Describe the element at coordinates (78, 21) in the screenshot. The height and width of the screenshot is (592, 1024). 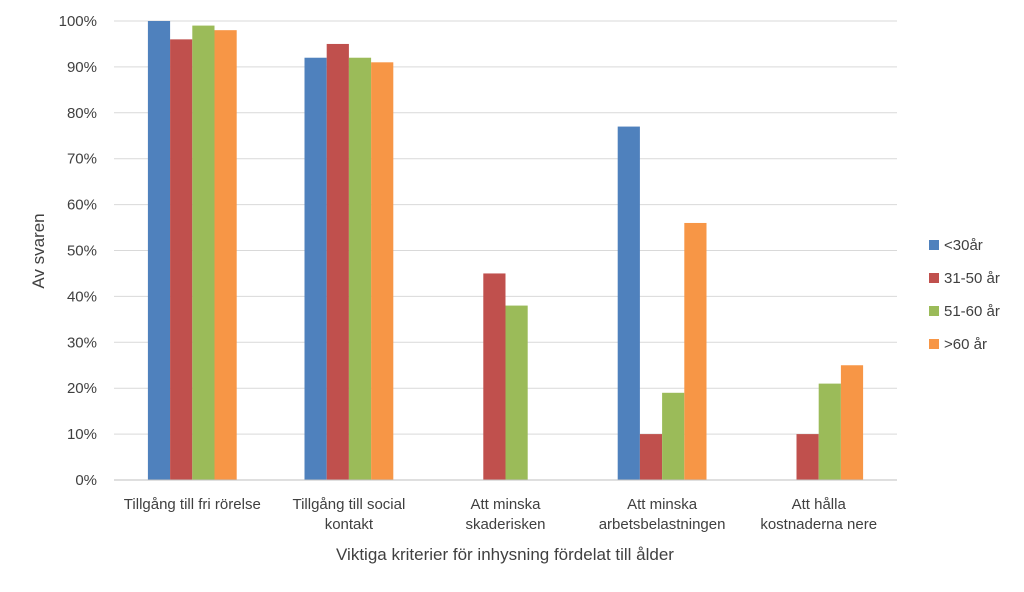
I see `y-tick-label: 100%` at that location.